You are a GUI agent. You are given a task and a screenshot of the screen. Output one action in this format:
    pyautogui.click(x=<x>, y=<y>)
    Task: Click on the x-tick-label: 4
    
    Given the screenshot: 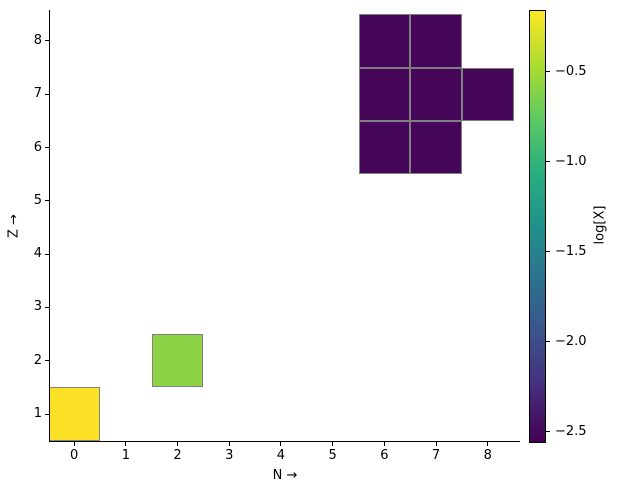 What is the action you would take?
    pyautogui.click(x=281, y=455)
    